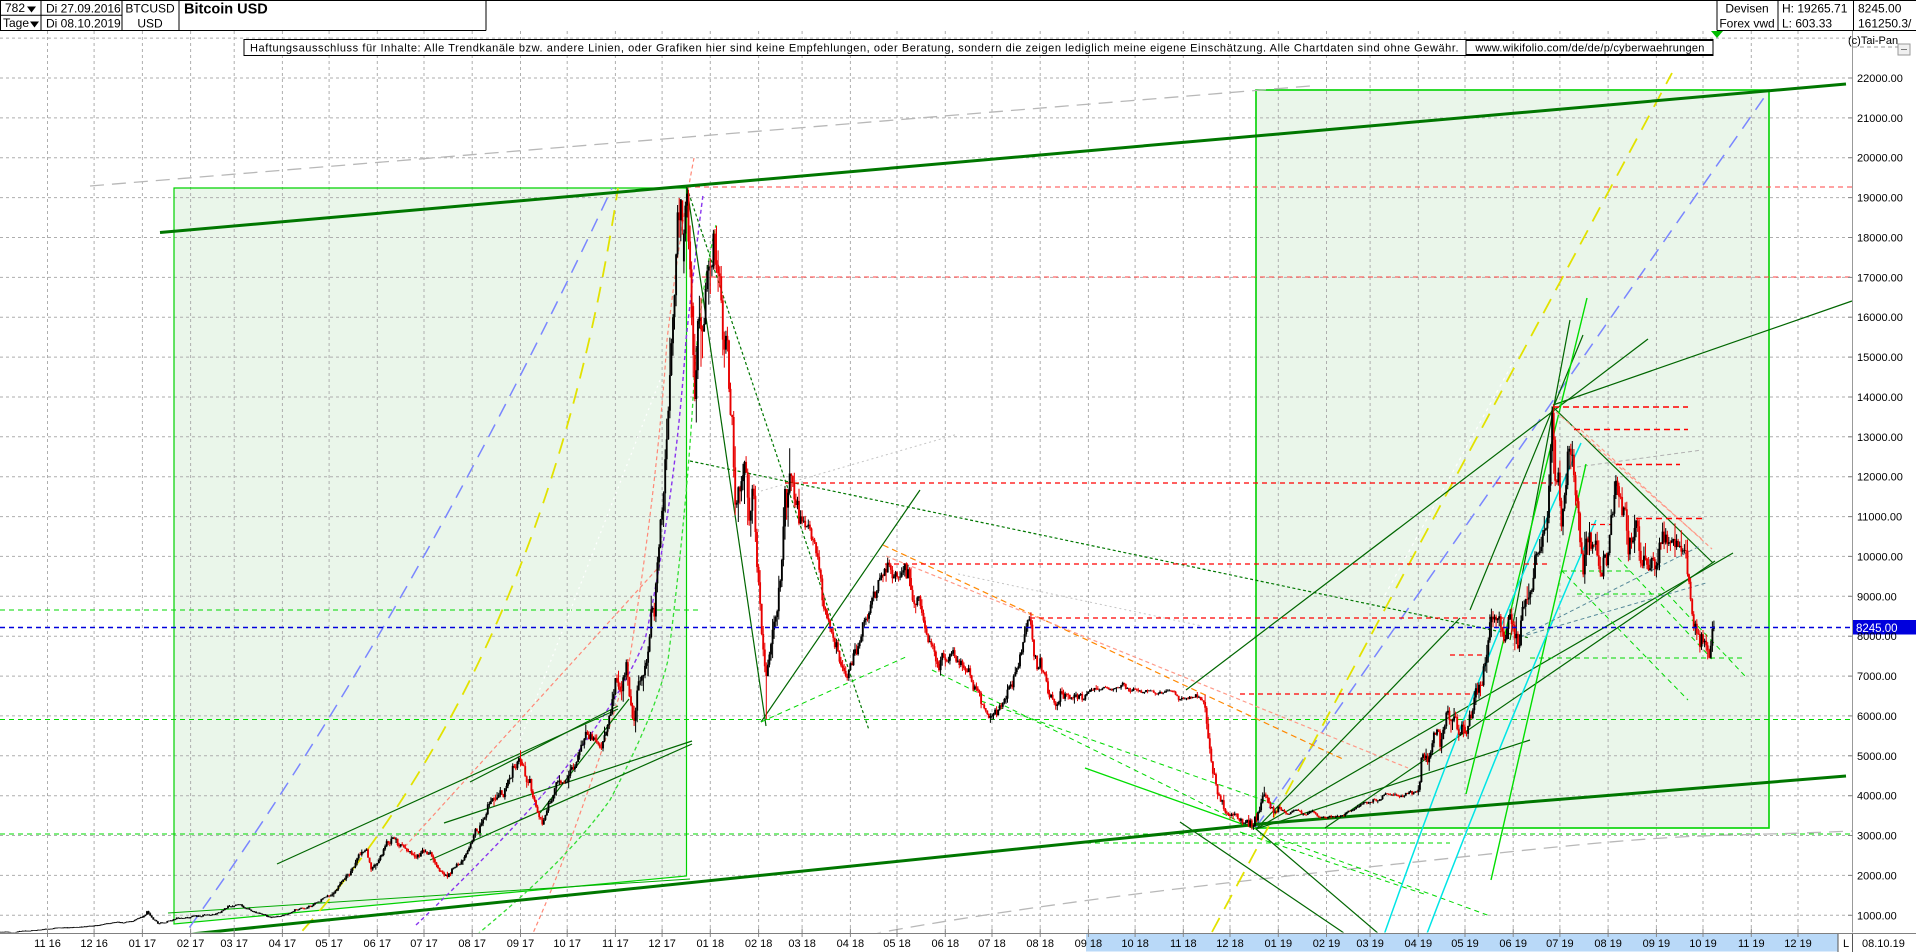 Image resolution: width=1916 pixels, height=952 pixels. Describe the element at coordinates (1879, 518) in the screenshot. I see `svg-text: 11000.00` at that location.